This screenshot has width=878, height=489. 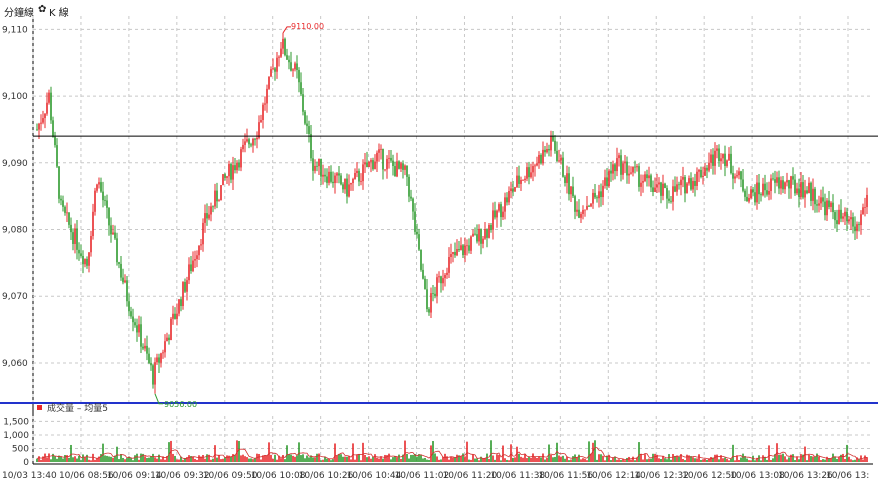 What do you see at coordinates (15, 297) in the screenshot?
I see `price-tick-label: 9,070` at bounding box center [15, 297].